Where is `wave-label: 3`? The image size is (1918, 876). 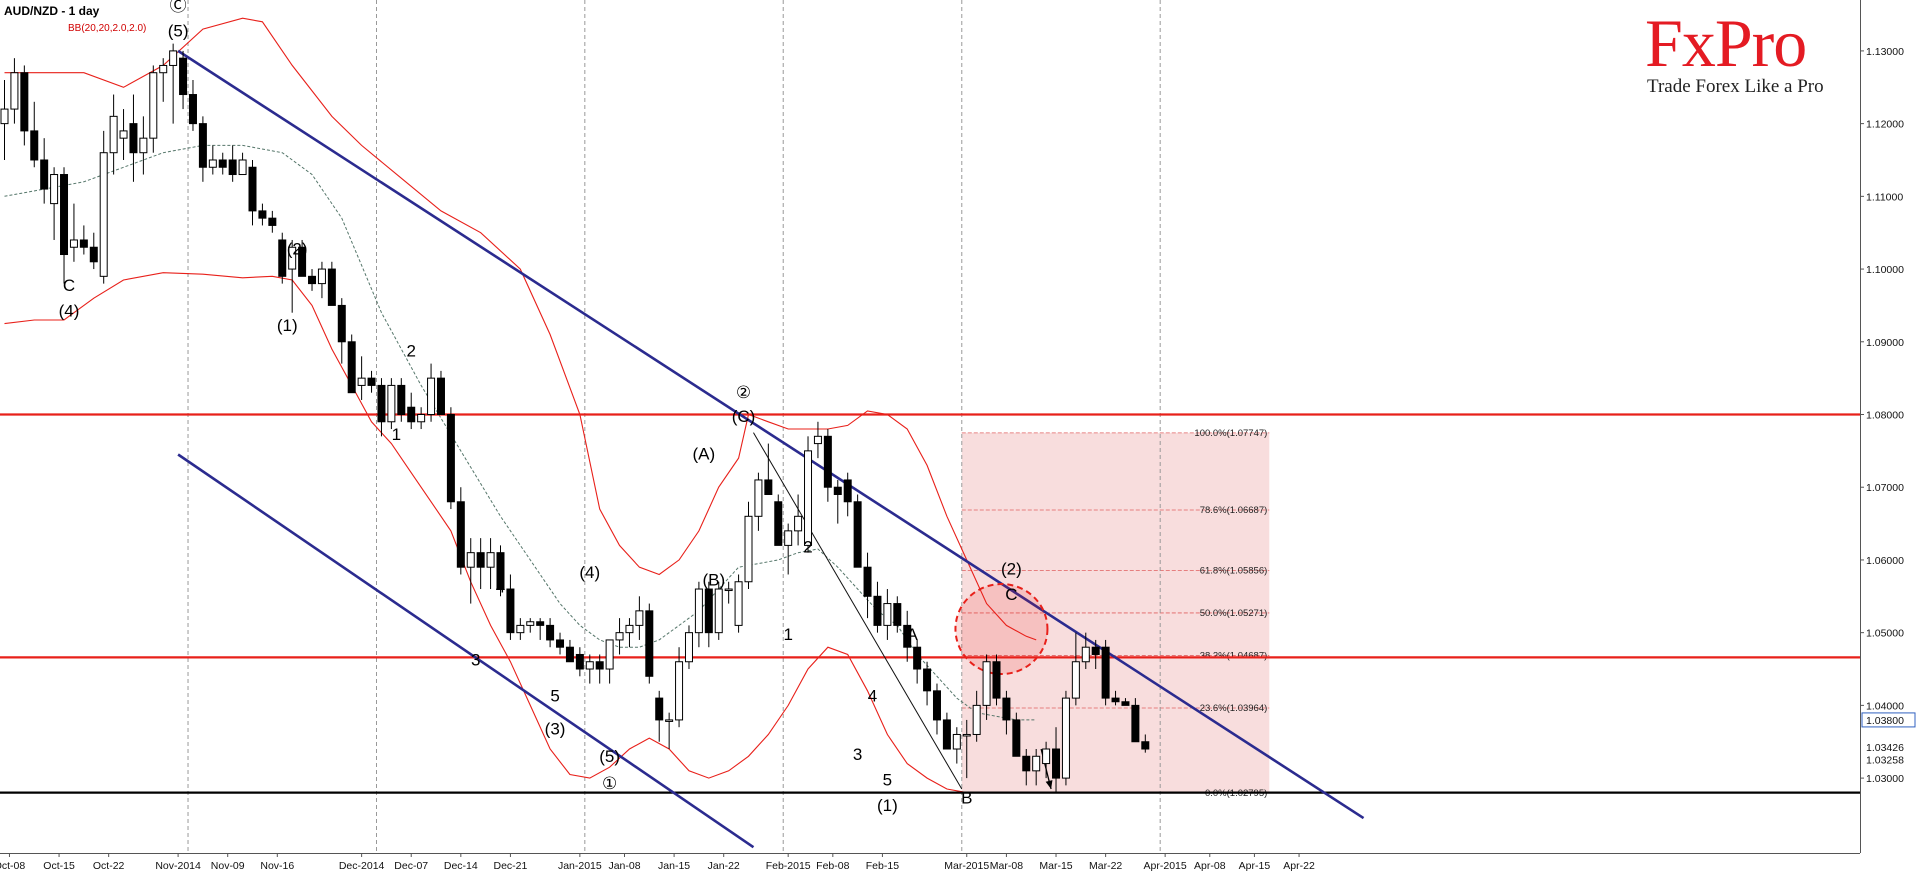
wave-label: 3 is located at coordinates (475, 659).